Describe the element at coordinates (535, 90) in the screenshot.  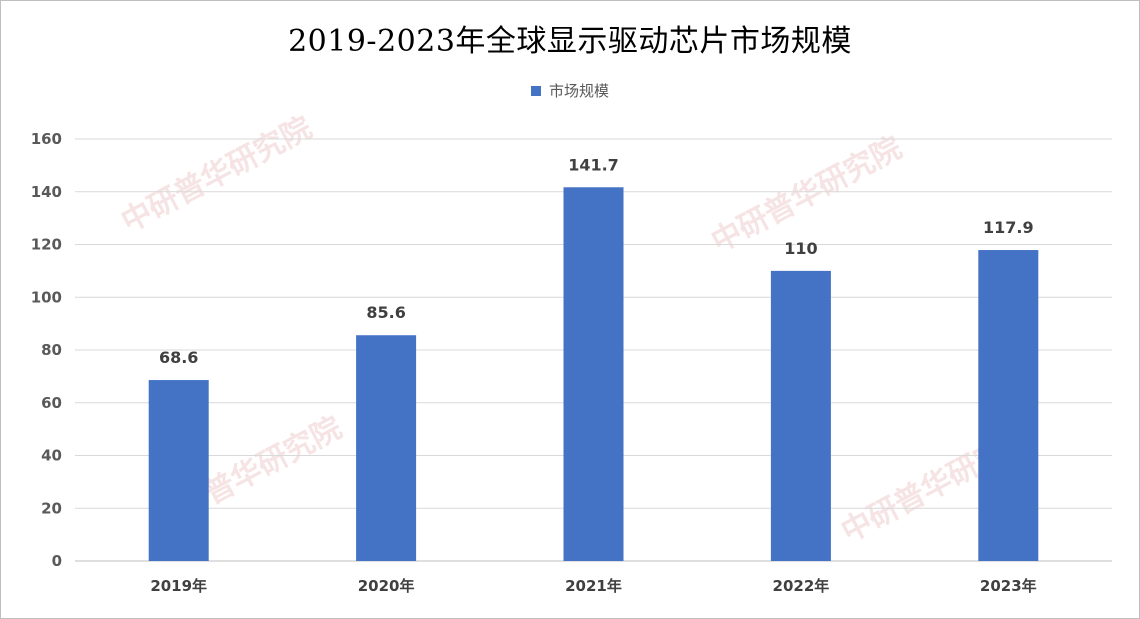
I see `legend-swatch` at that location.